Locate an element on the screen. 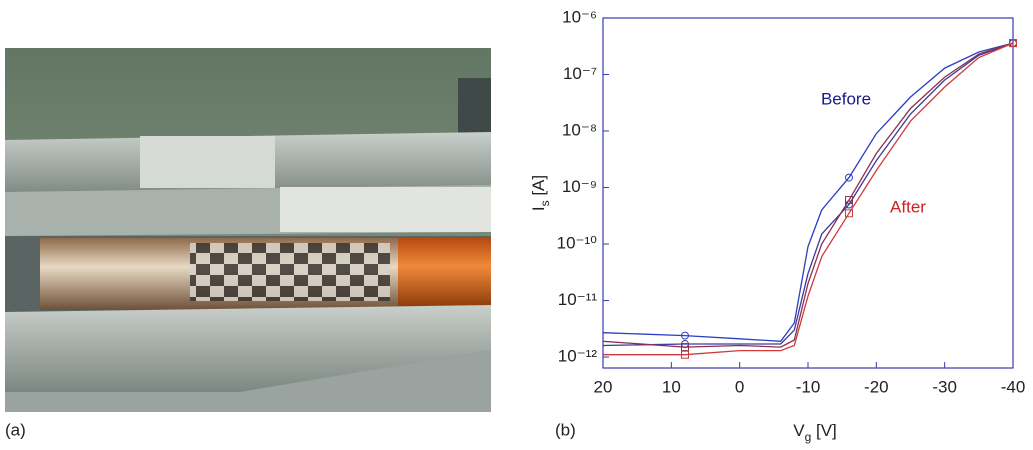  y-tick-label: 10⁻⁸ is located at coordinates (579, 130).